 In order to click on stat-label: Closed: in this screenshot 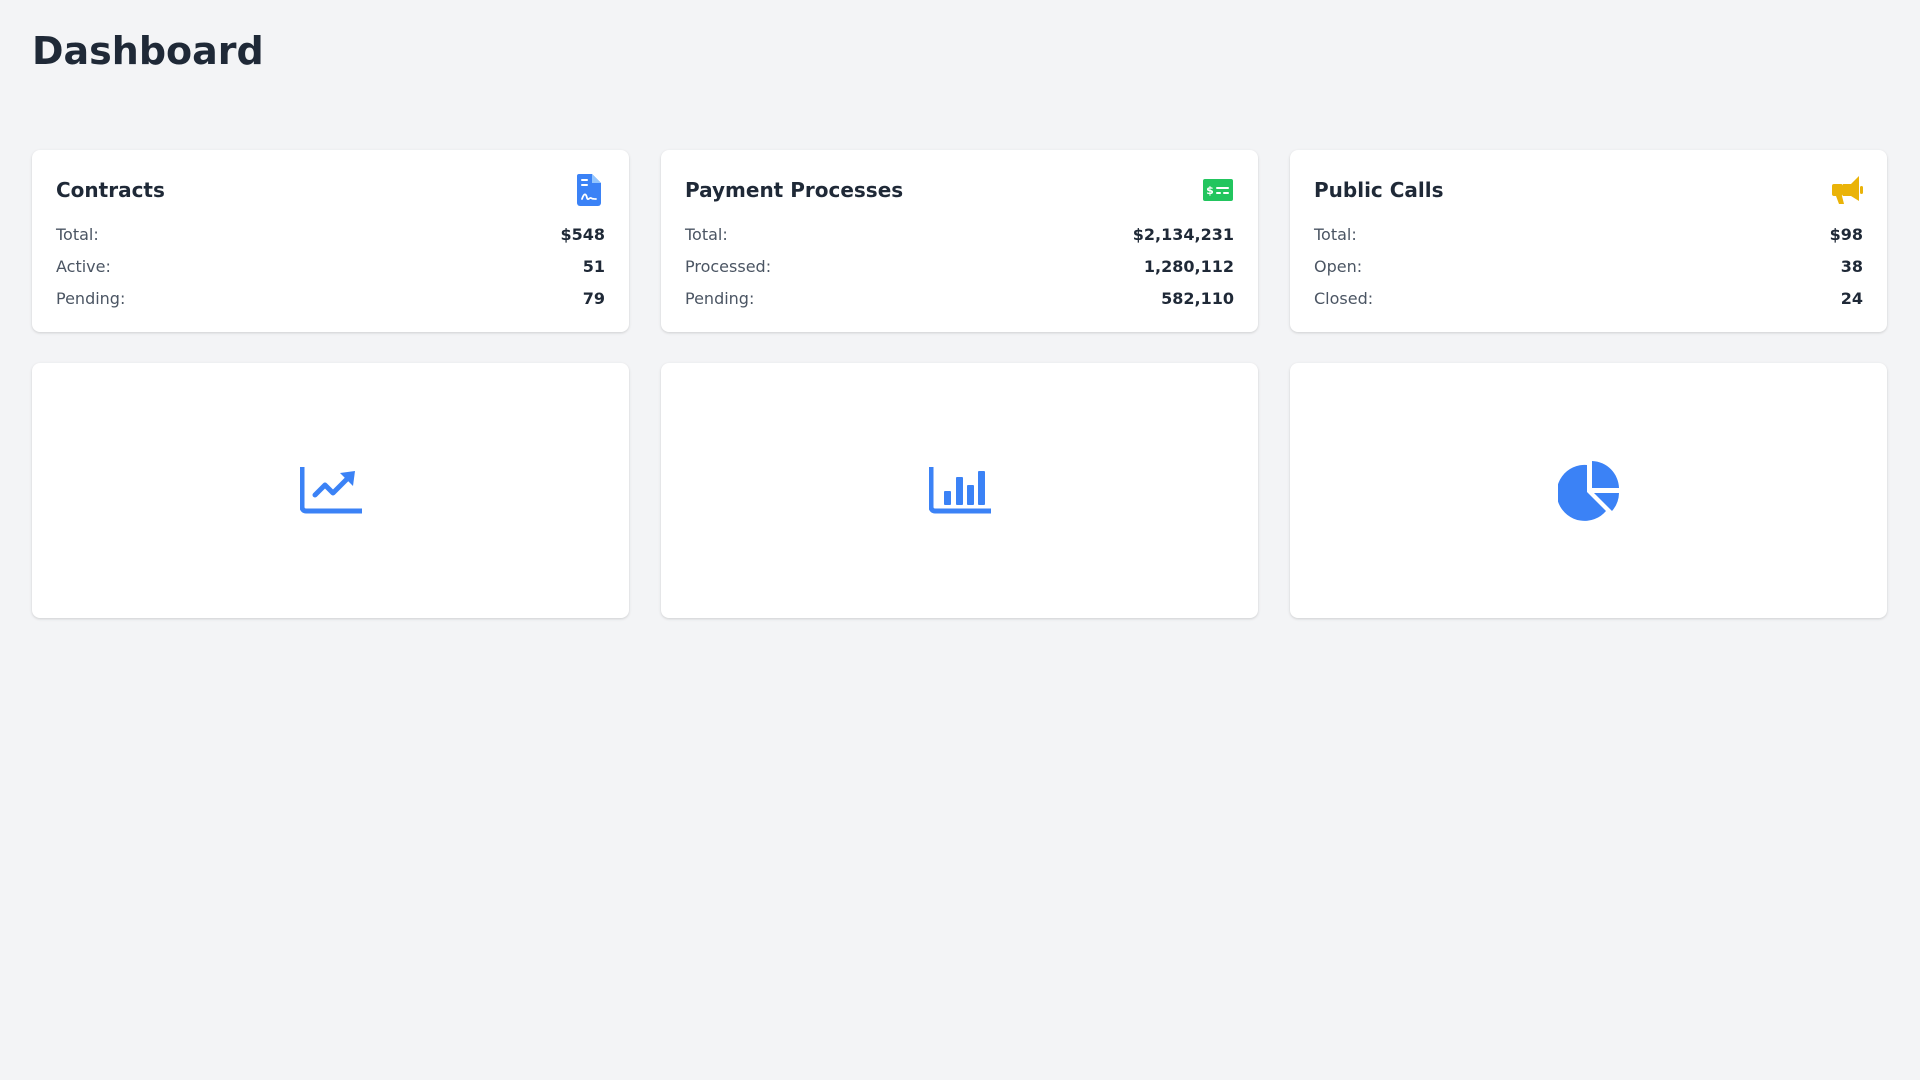, I will do `click(1344, 298)`.